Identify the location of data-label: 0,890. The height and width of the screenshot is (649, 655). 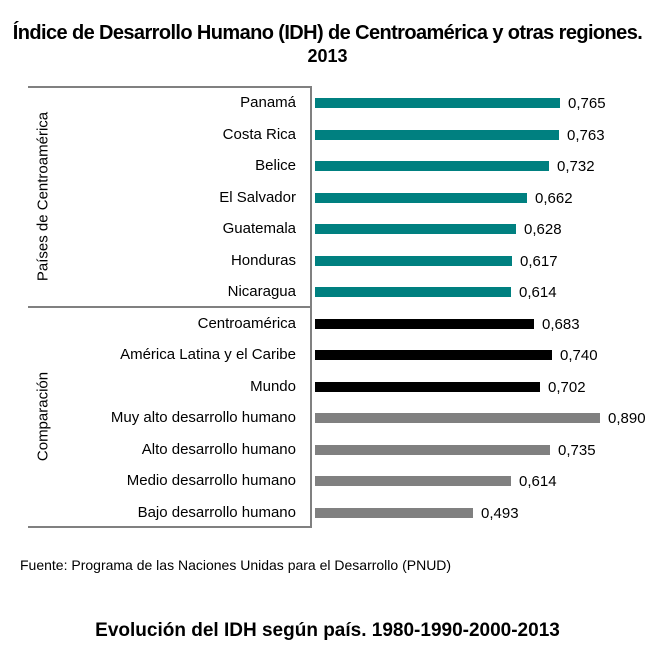
(627, 418).